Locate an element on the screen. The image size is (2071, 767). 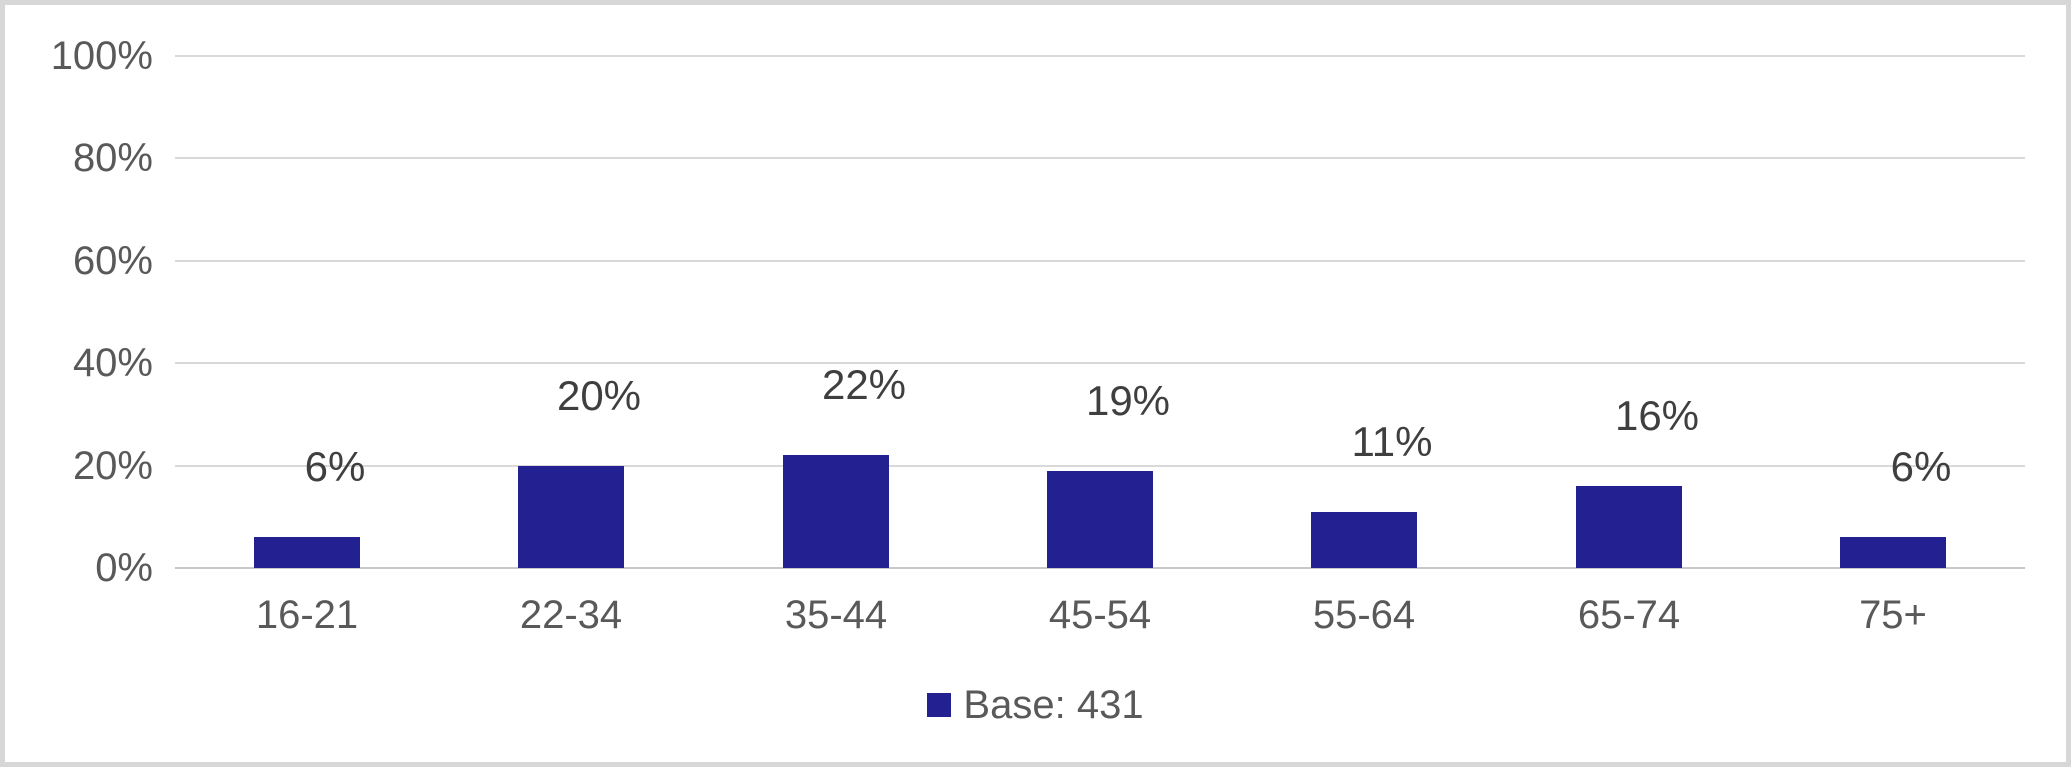
y-tick-label: 20% is located at coordinates (112, 466).